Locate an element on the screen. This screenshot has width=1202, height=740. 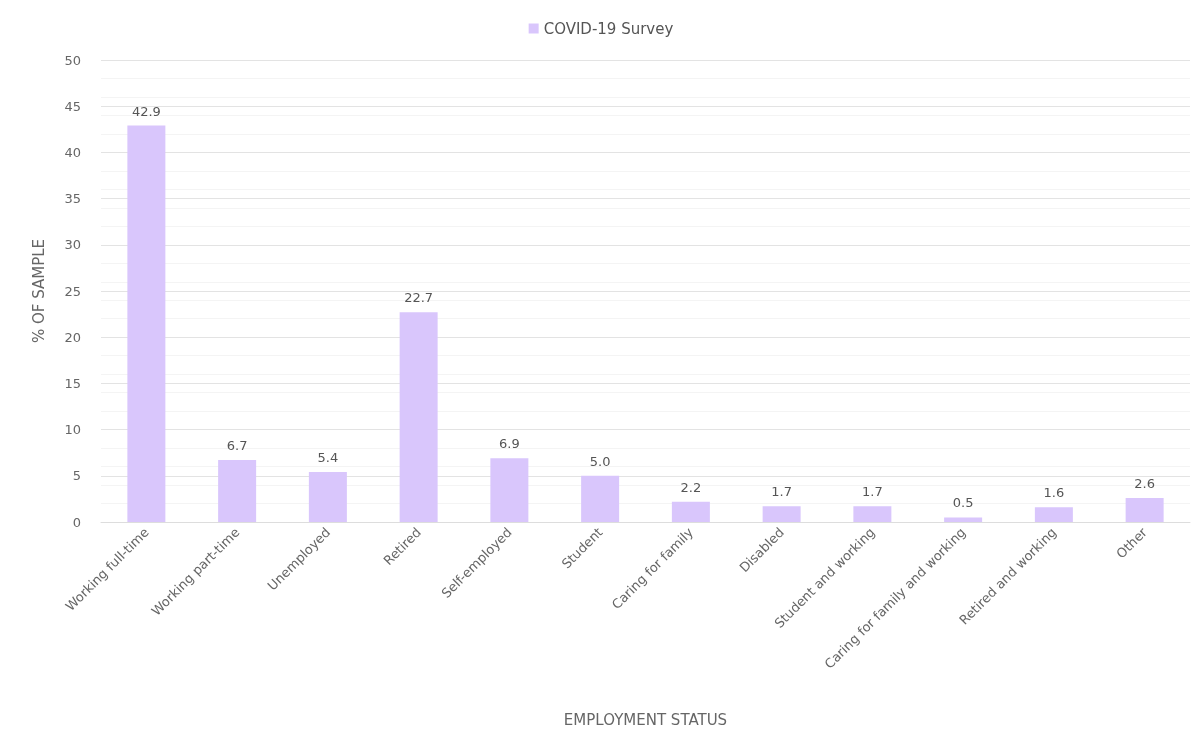
data-label: 42.9 is located at coordinates (146, 111).